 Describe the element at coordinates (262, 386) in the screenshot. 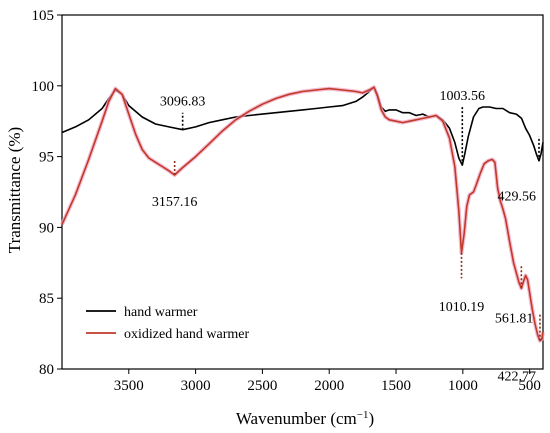

I see `x-tick-label: 2500` at that location.